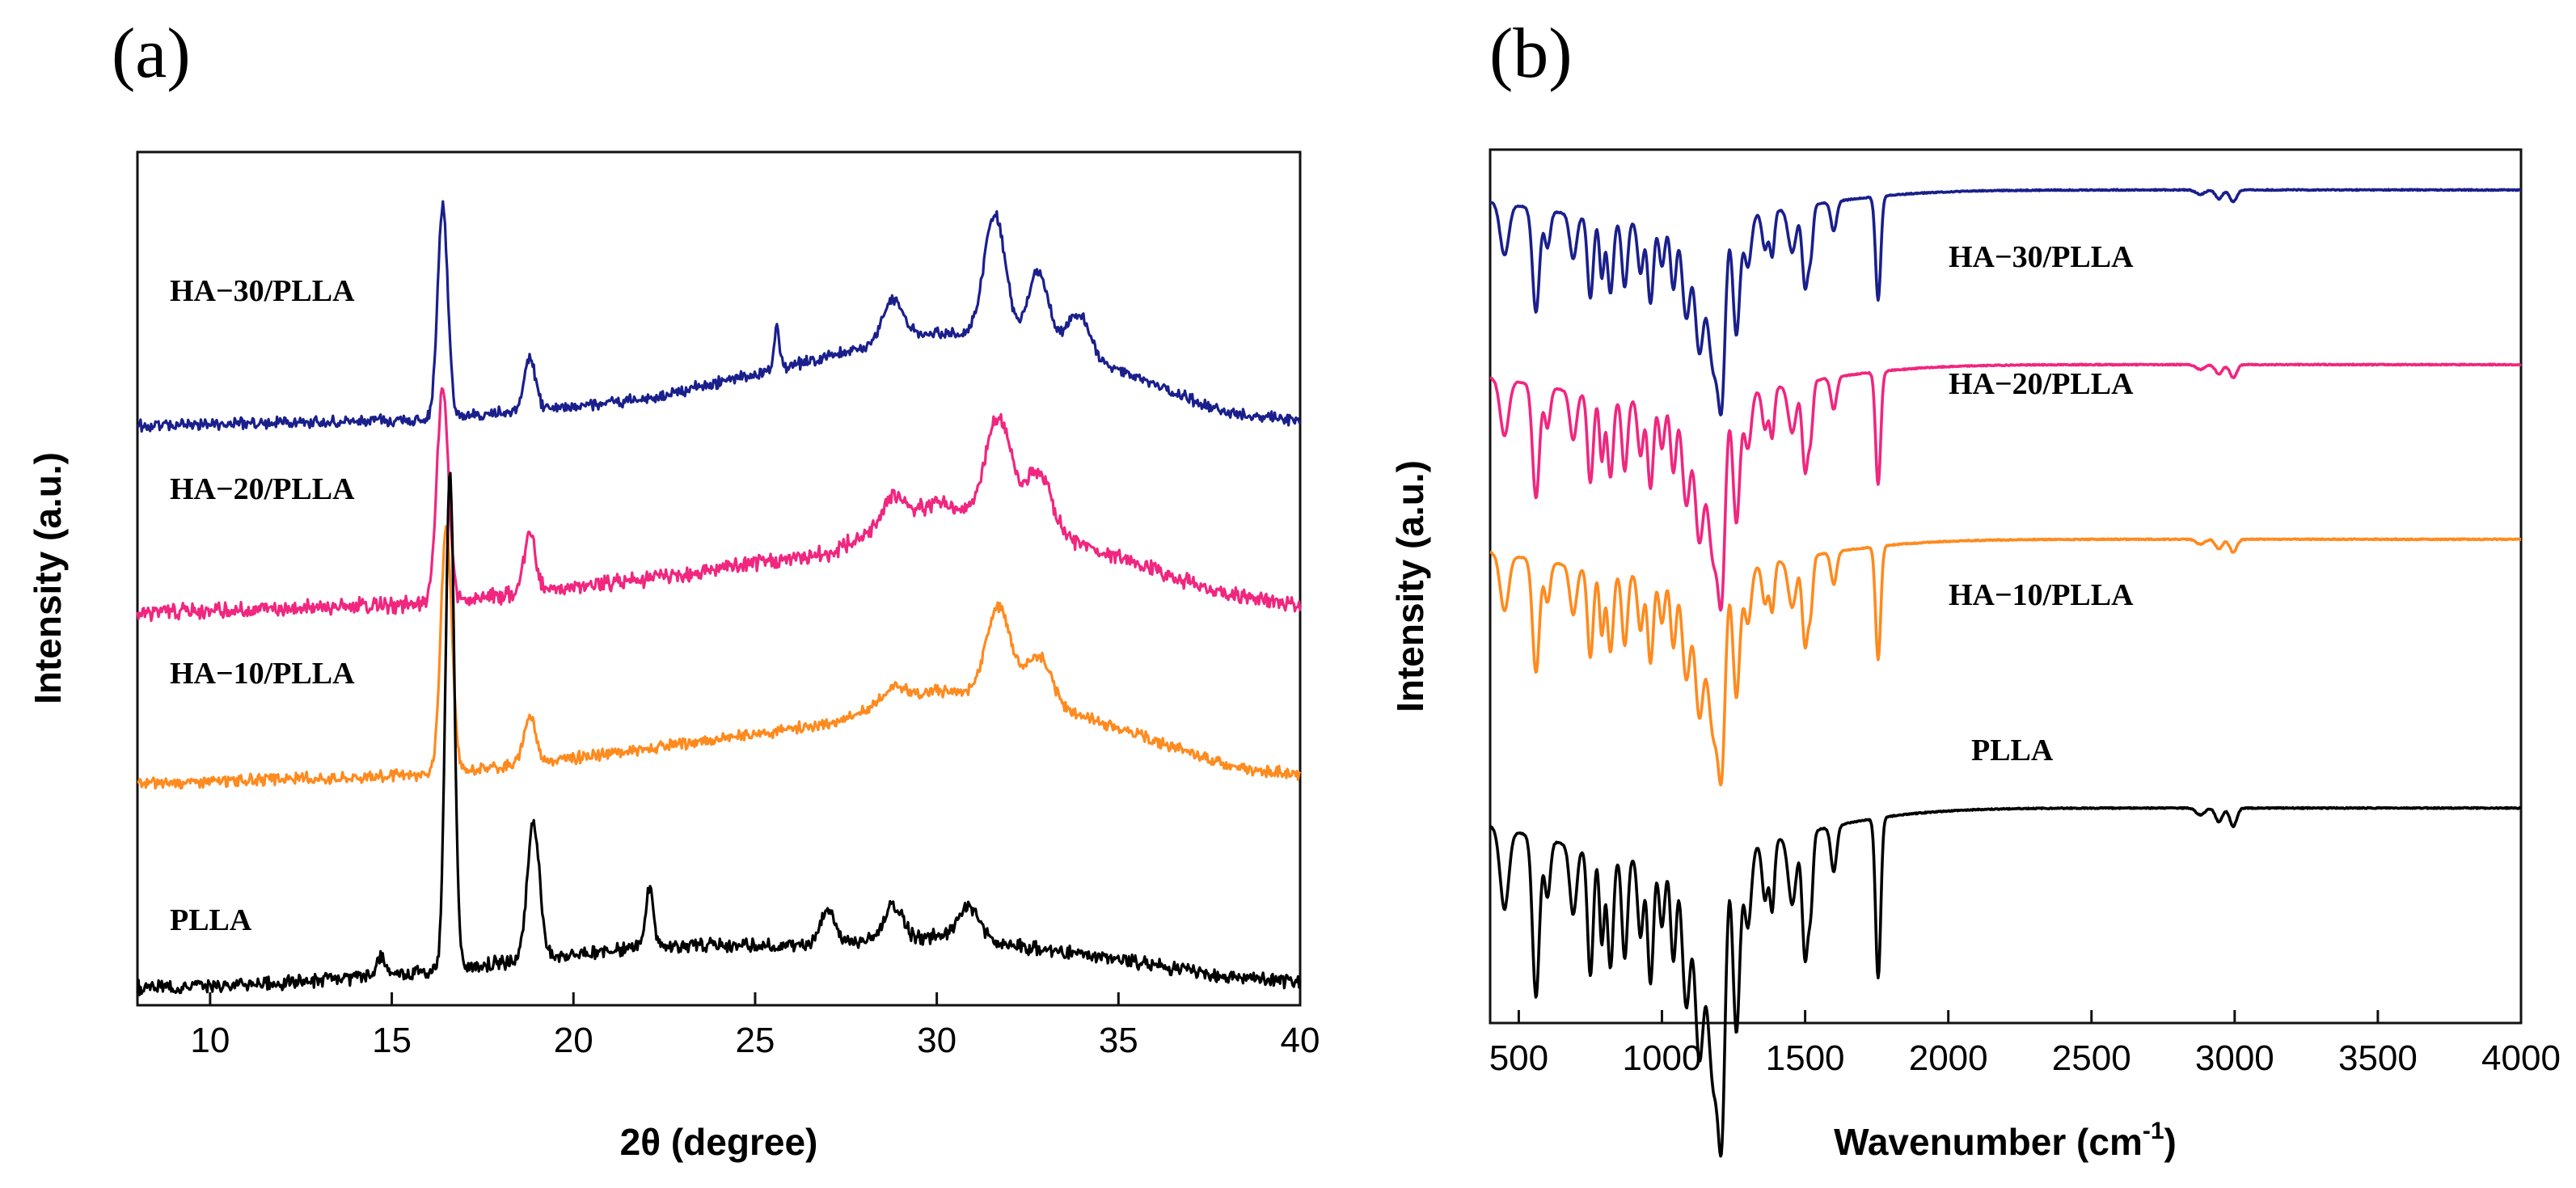  What do you see at coordinates (2153, 1131) in the screenshot?
I see `panel-b-x-axis-title-superscript: -1` at bounding box center [2153, 1131].